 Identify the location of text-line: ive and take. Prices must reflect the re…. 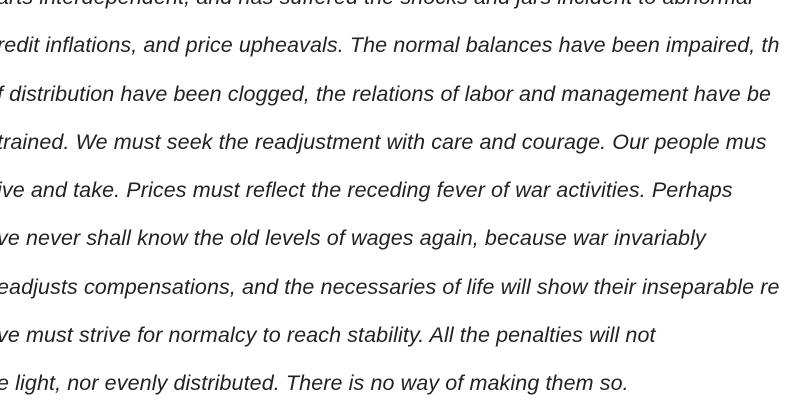
(366, 190).